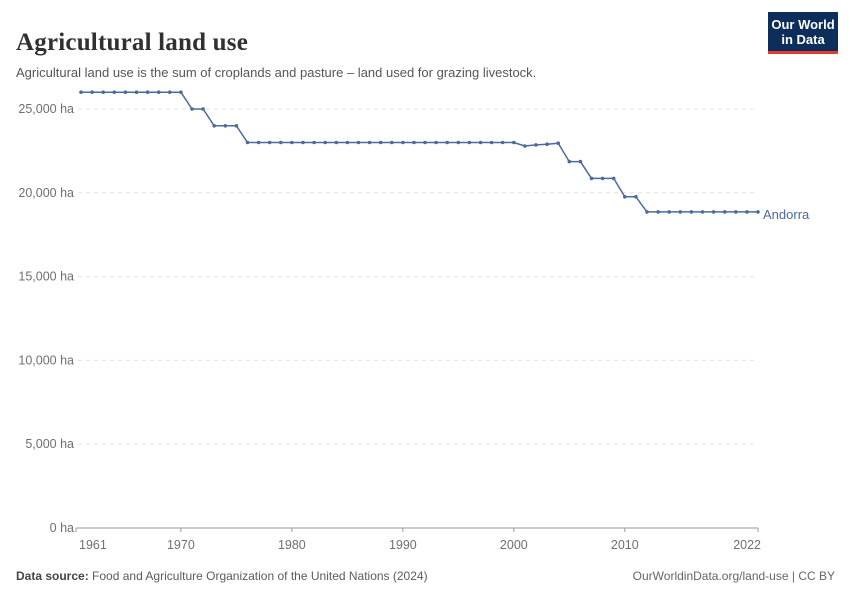 The width and height of the screenshot is (850, 600). I want to click on x-axis-tick-label: 1970, so click(181, 545).